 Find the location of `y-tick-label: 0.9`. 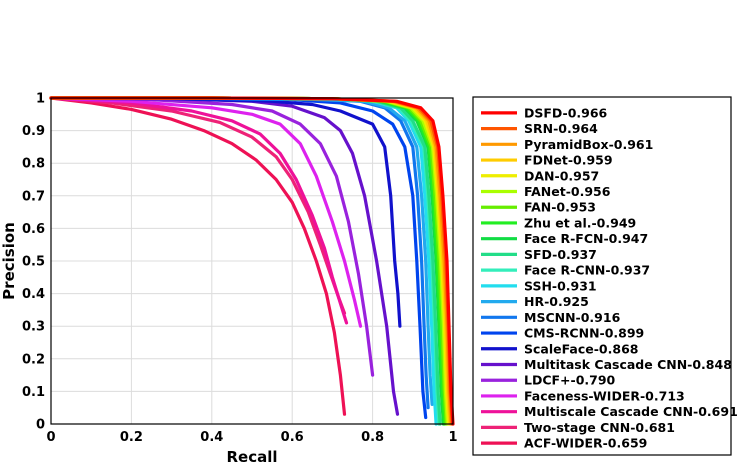

y-tick-label: 0.9 is located at coordinates (33, 131).